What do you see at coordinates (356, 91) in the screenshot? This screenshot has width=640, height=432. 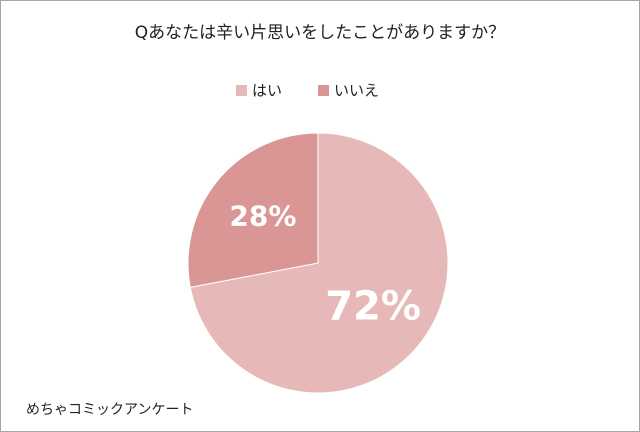 I see `legend-label: いいえ` at bounding box center [356, 91].